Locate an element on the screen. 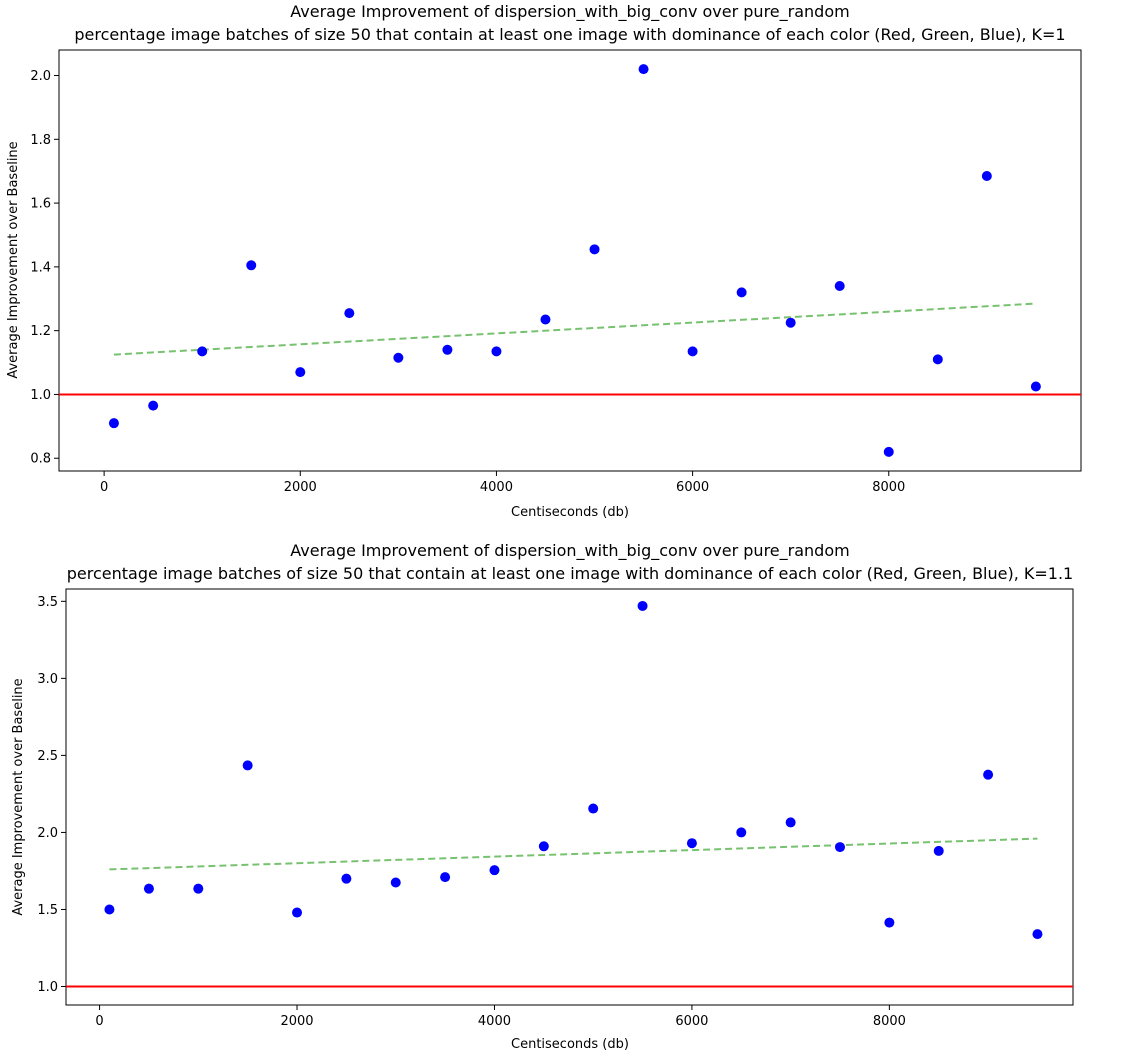  chart-1-y-tick-label: 2.0 is located at coordinates (40, 76).